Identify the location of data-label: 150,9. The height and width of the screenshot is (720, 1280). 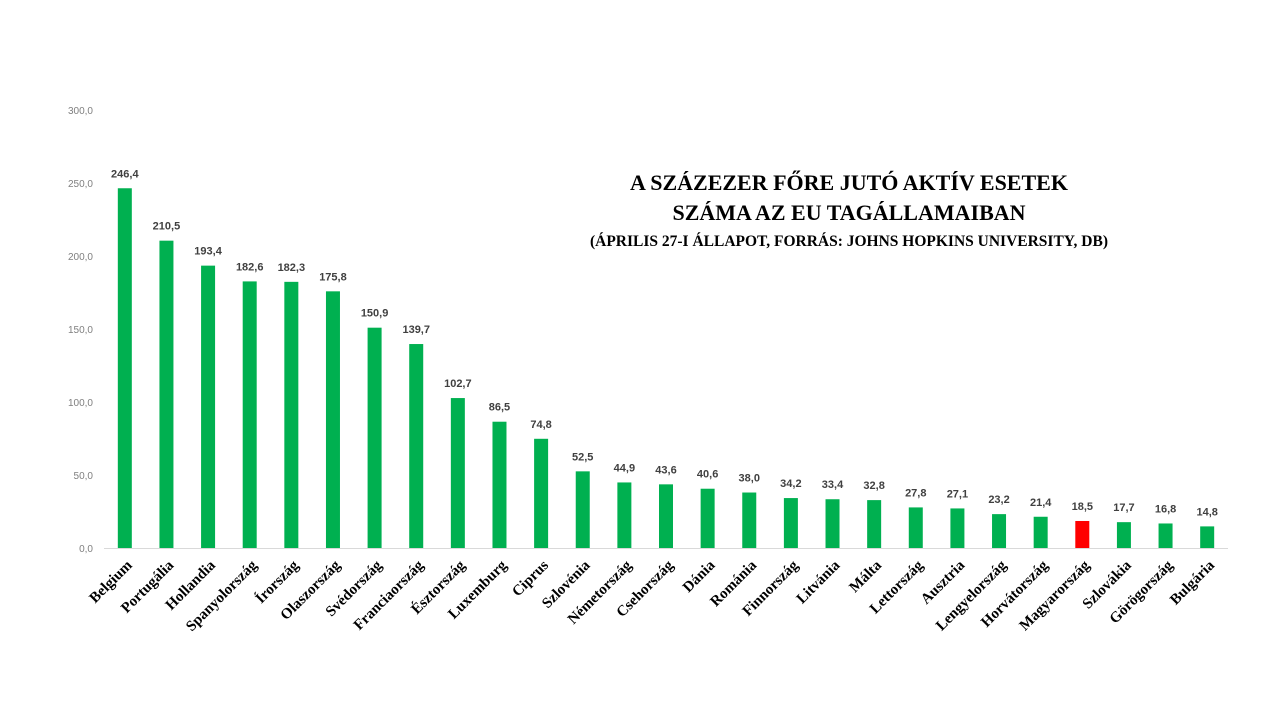
(375, 314).